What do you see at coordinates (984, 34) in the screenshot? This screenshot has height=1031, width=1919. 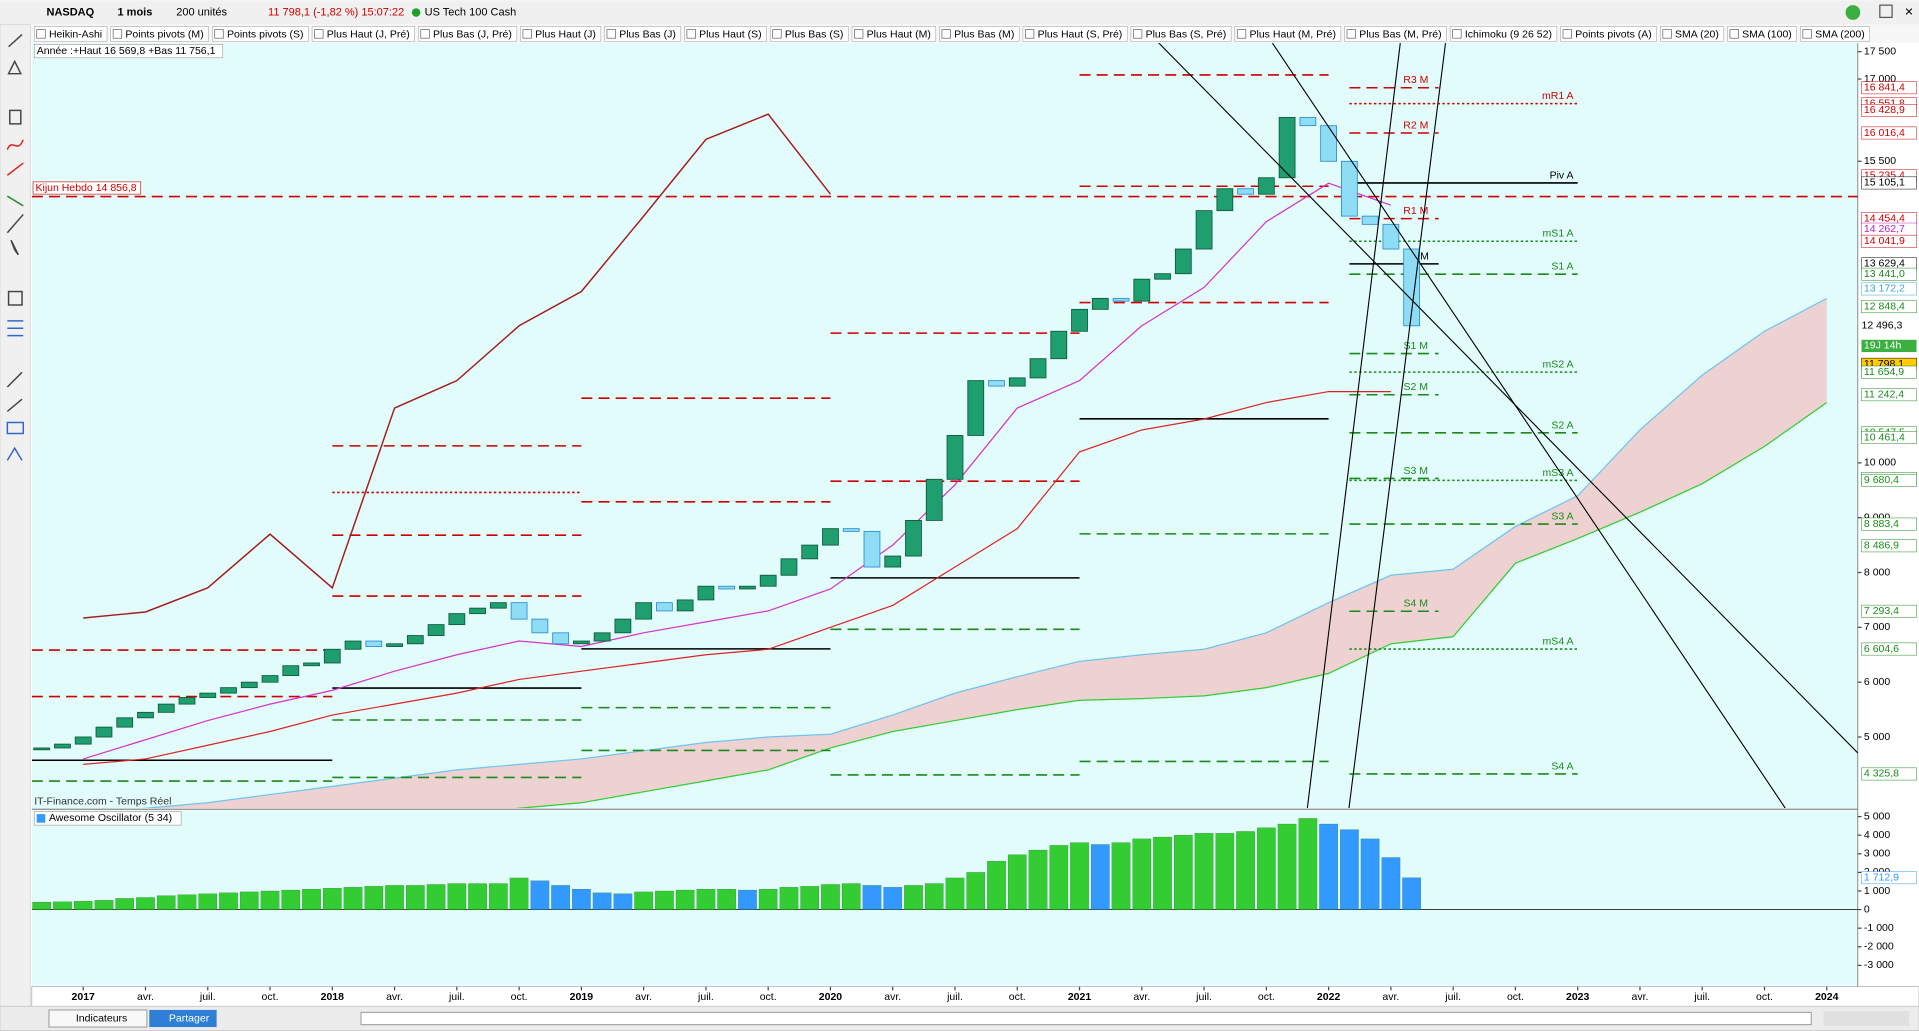 I see `tab-label: Plus Bas (M)` at bounding box center [984, 34].